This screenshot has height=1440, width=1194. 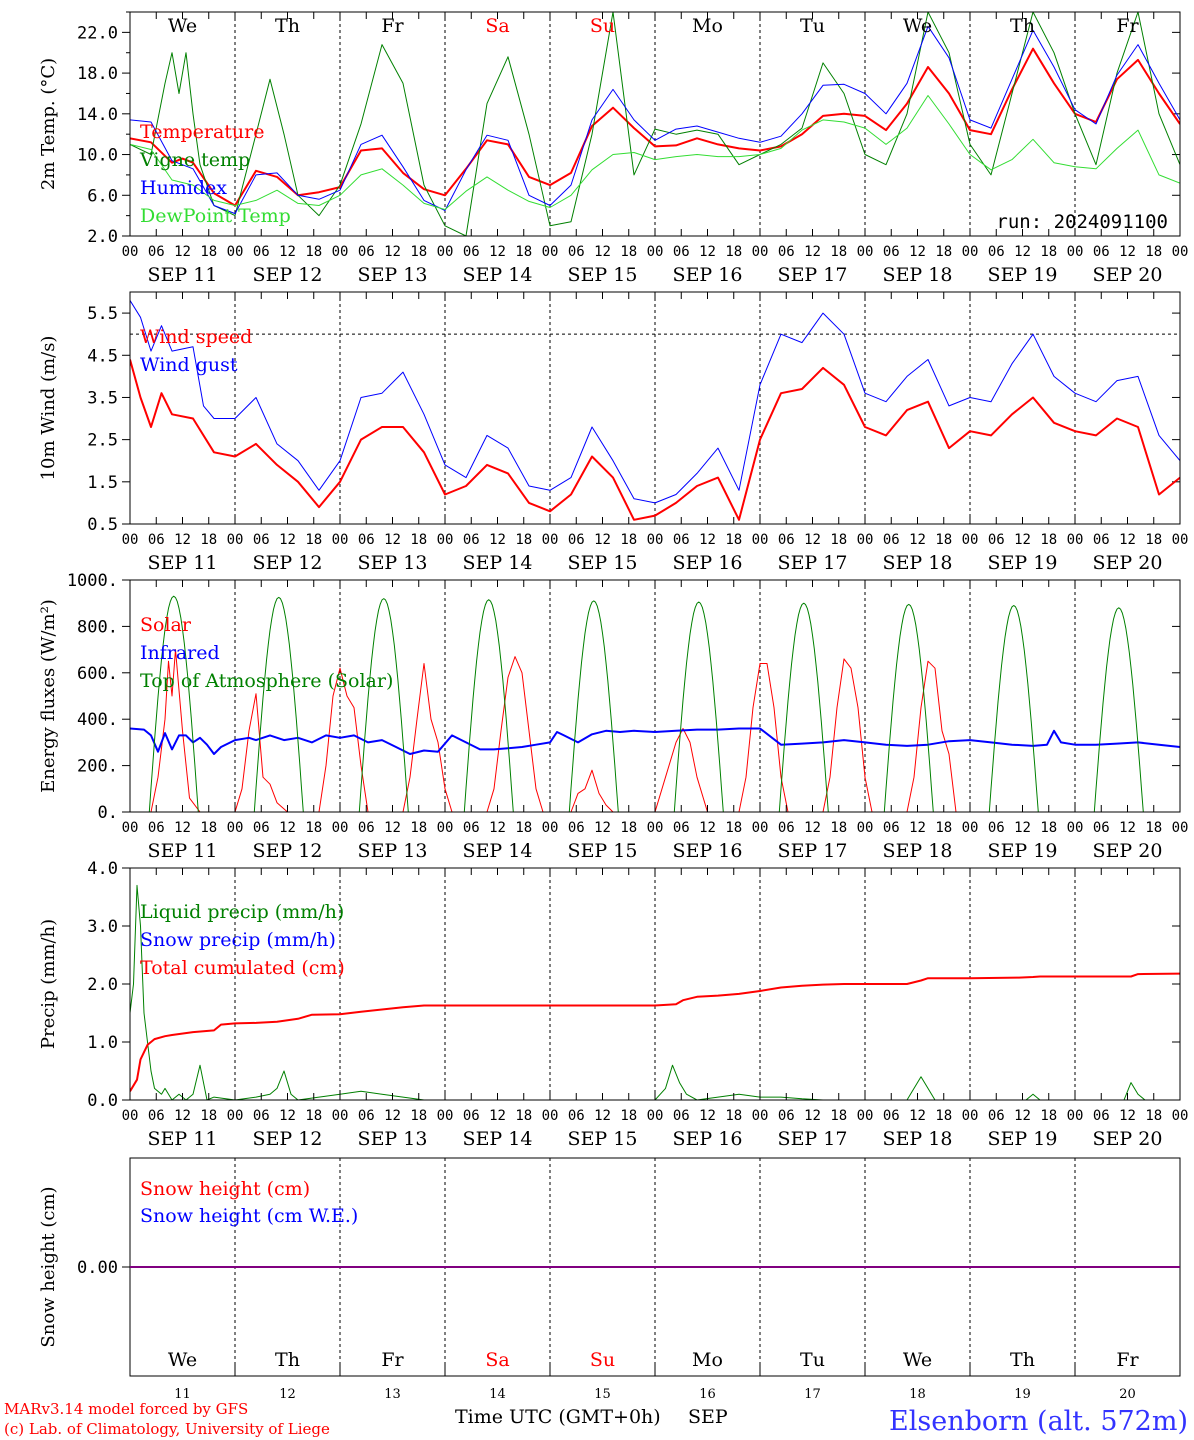 I want to click on day-number: 15, so click(x=602, y=1394).